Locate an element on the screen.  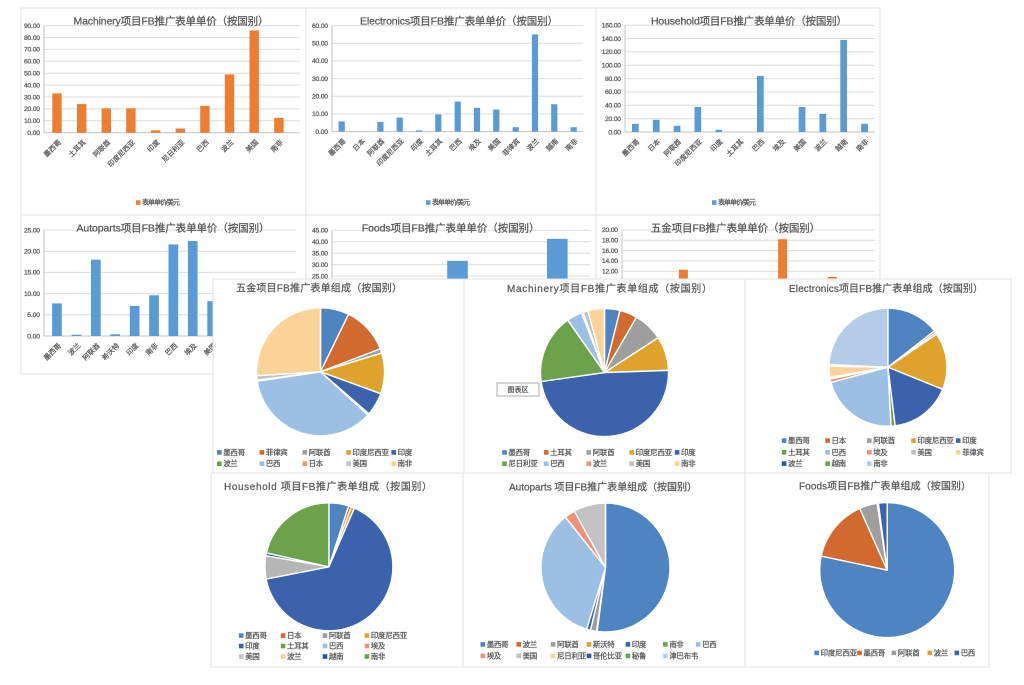
svg-text: 津巴布韦 is located at coordinates (683, 655).